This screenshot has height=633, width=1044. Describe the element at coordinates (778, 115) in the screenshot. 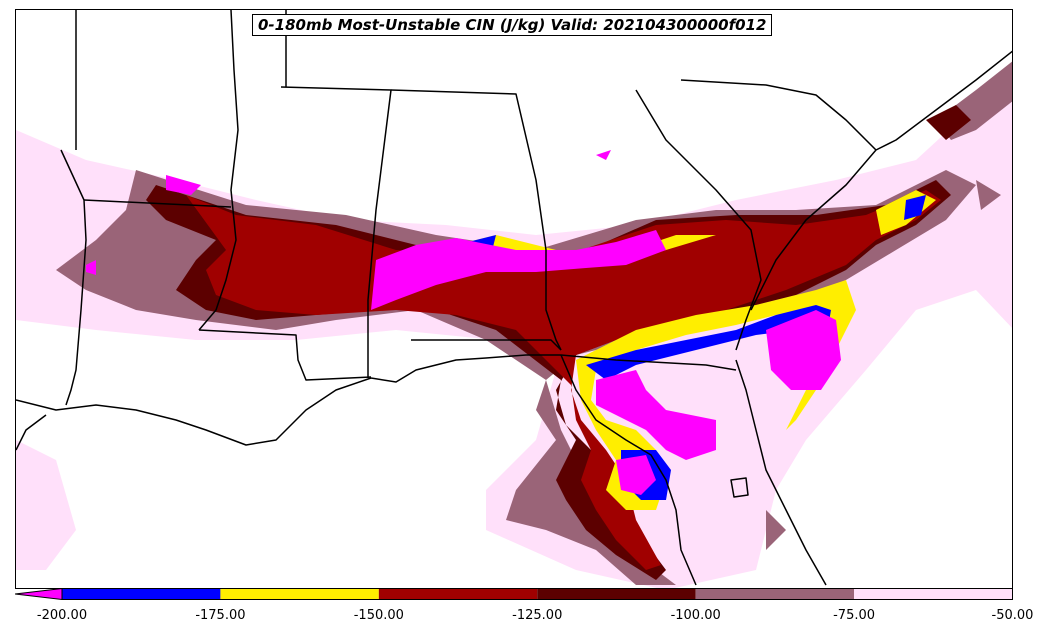

I see `sc-nc-border` at that location.